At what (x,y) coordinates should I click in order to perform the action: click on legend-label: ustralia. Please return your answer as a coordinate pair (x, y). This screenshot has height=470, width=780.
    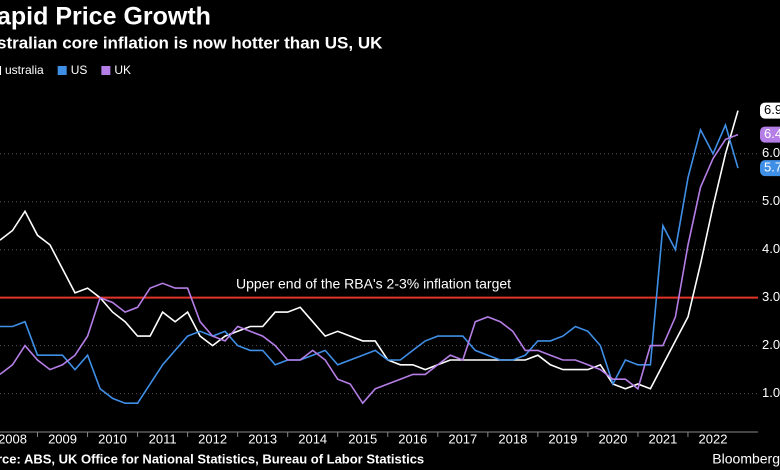
    Looking at the image, I should click on (24, 70).